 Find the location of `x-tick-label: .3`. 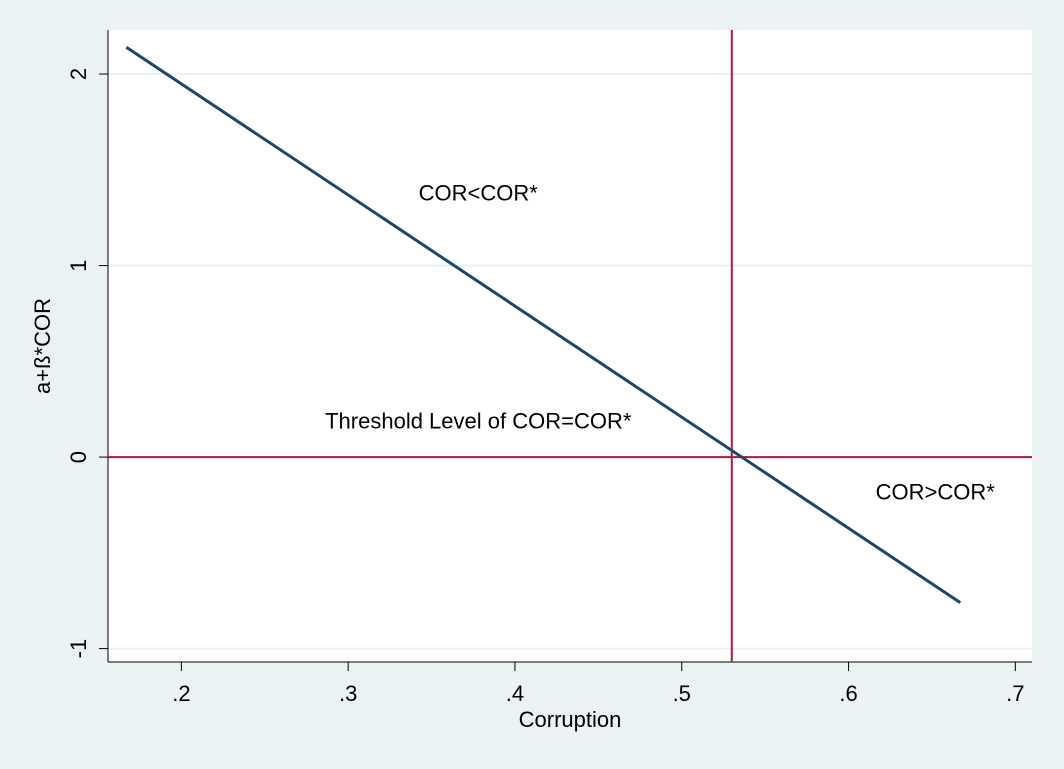

x-tick-label: .3 is located at coordinates (348, 693).